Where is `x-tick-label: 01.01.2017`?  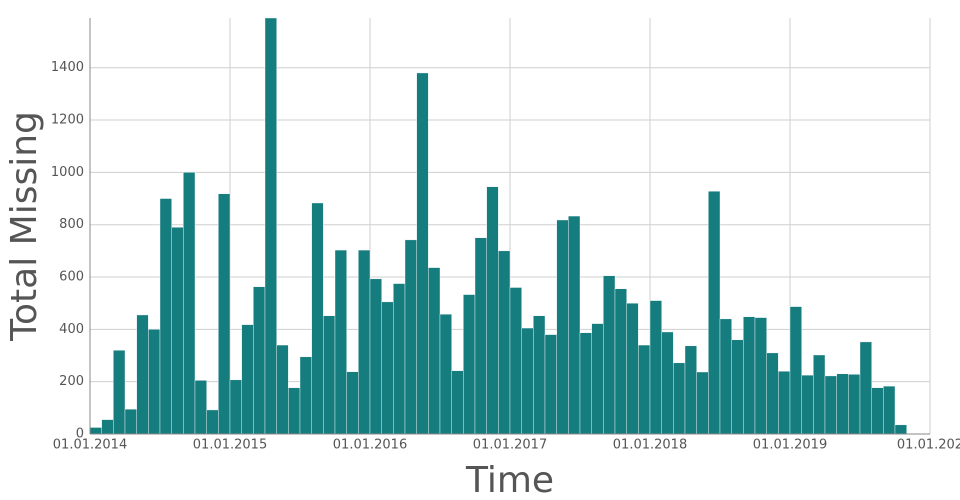
x-tick-label: 01.01.2017 is located at coordinates (510, 445).